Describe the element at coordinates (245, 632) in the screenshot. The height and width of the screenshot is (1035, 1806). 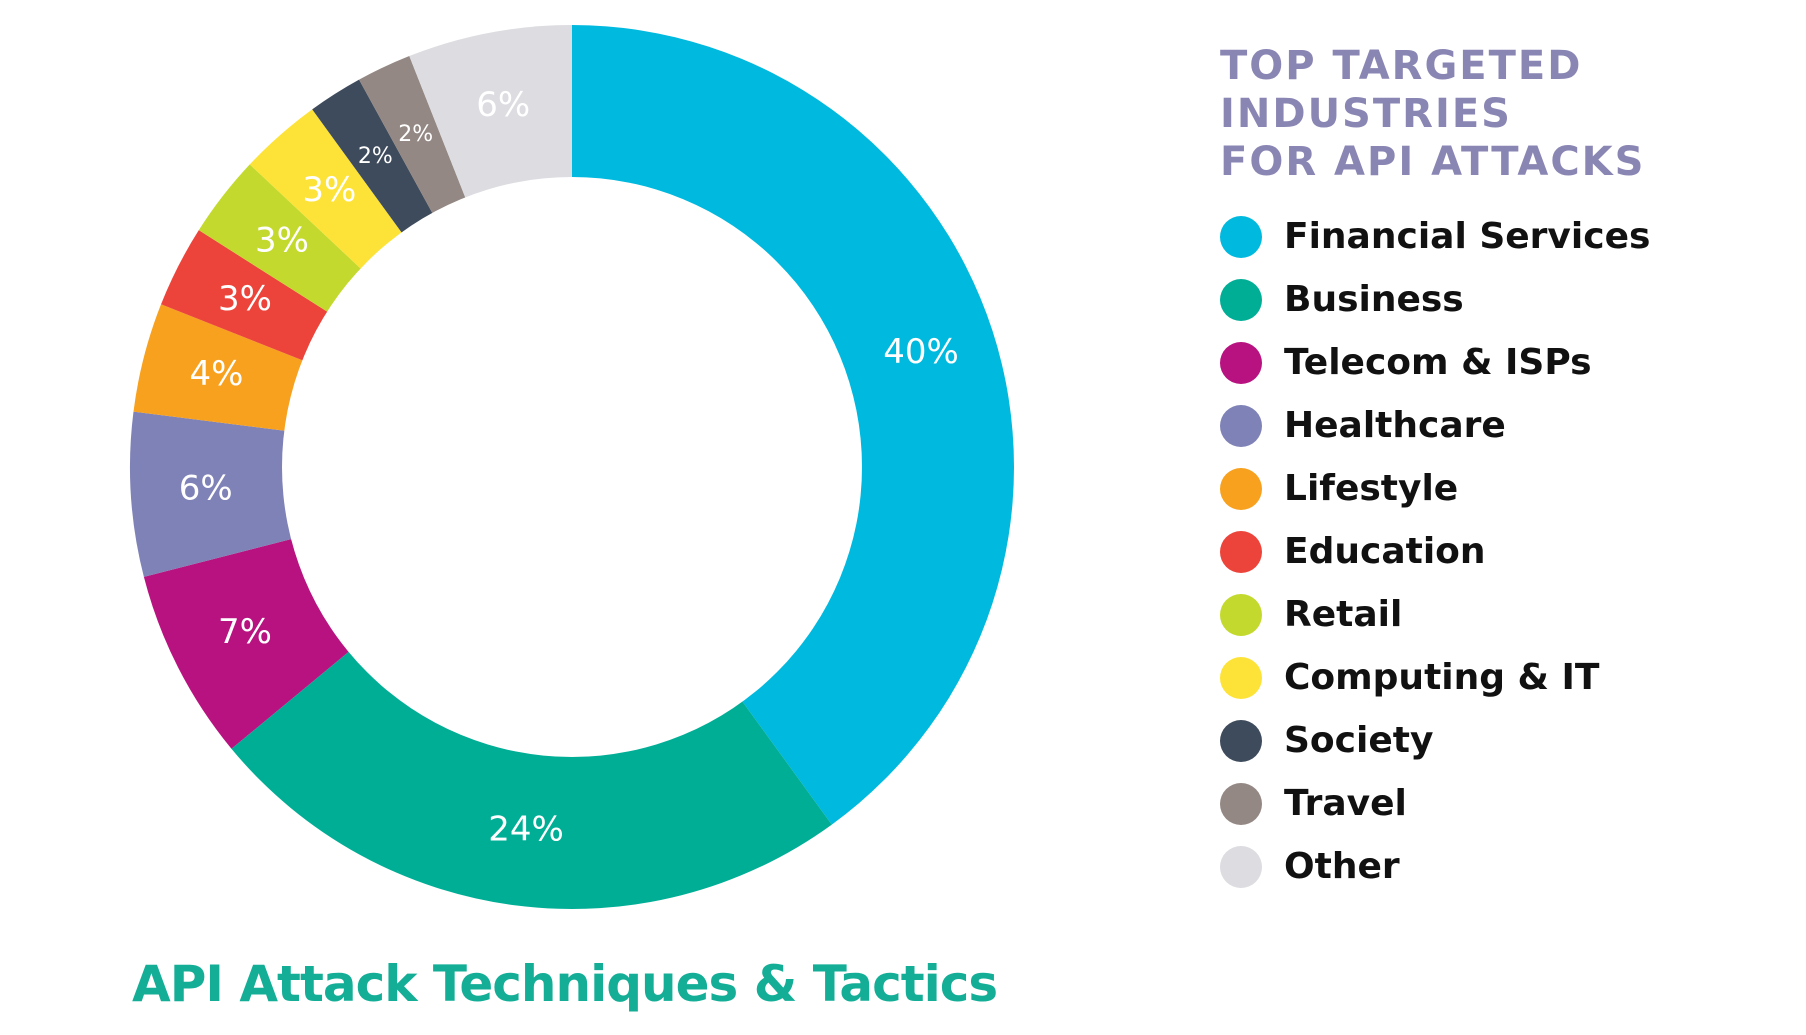
I see `slice-label-telecom-and-isps: 7%` at that location.